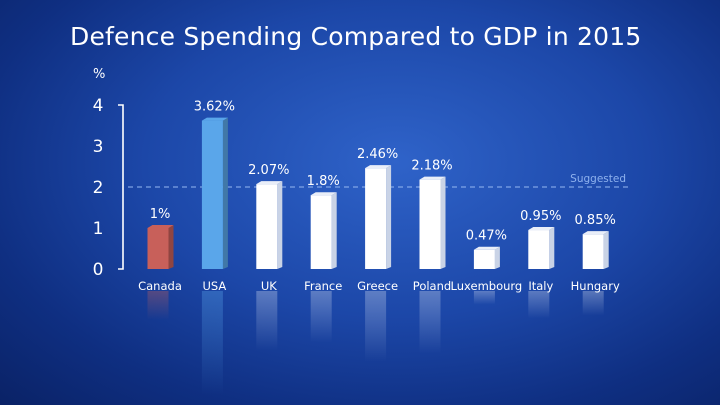 The image size is (720, 405). What do you see at coordinates (376, 218) in the screenshot?
I see `bar-greece` at bounding box center [376, 218].